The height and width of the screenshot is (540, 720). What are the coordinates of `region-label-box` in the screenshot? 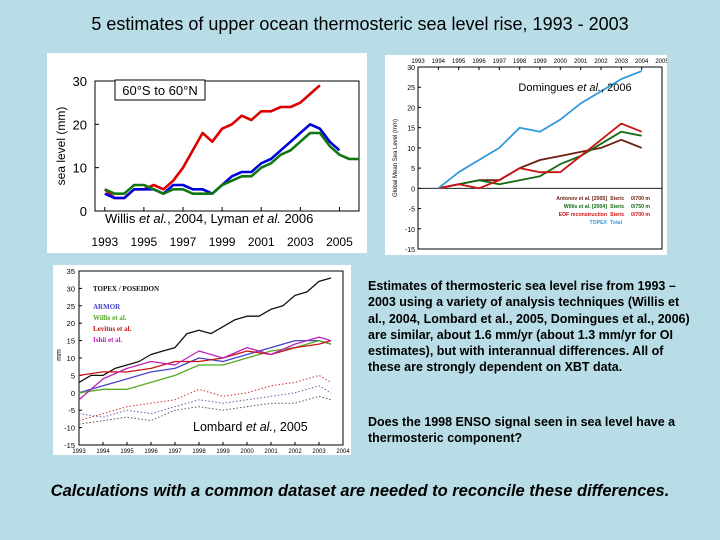 It's located at (160, 90).